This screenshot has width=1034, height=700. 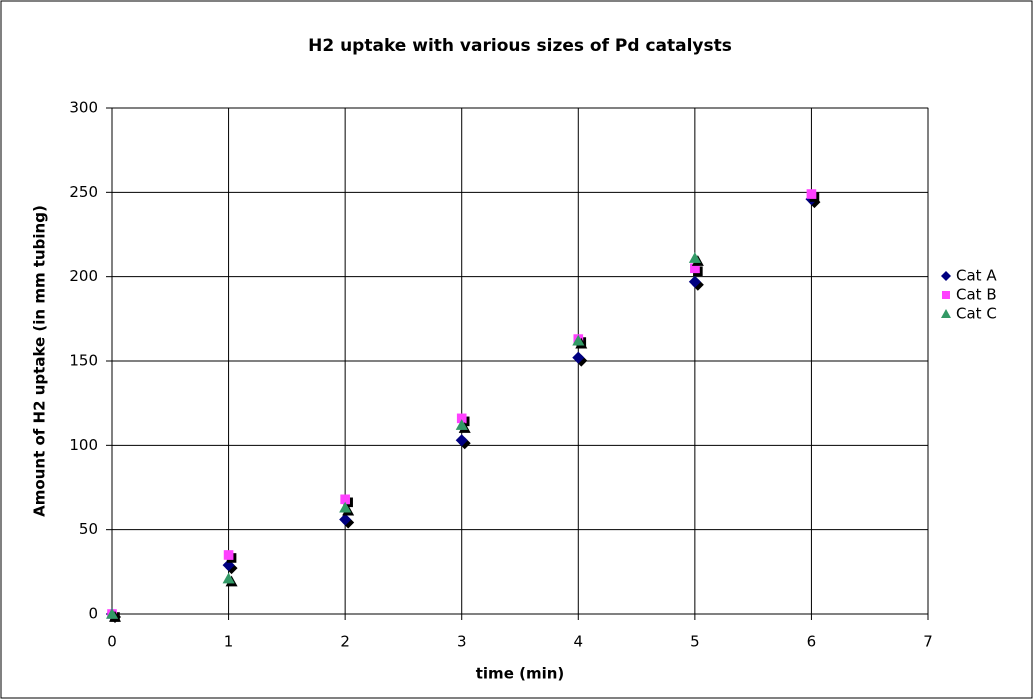 What do you see at coordinates (83, 276) in the screenshot?
I see `y-tick-label: 200` at bounding box center [83, 276].